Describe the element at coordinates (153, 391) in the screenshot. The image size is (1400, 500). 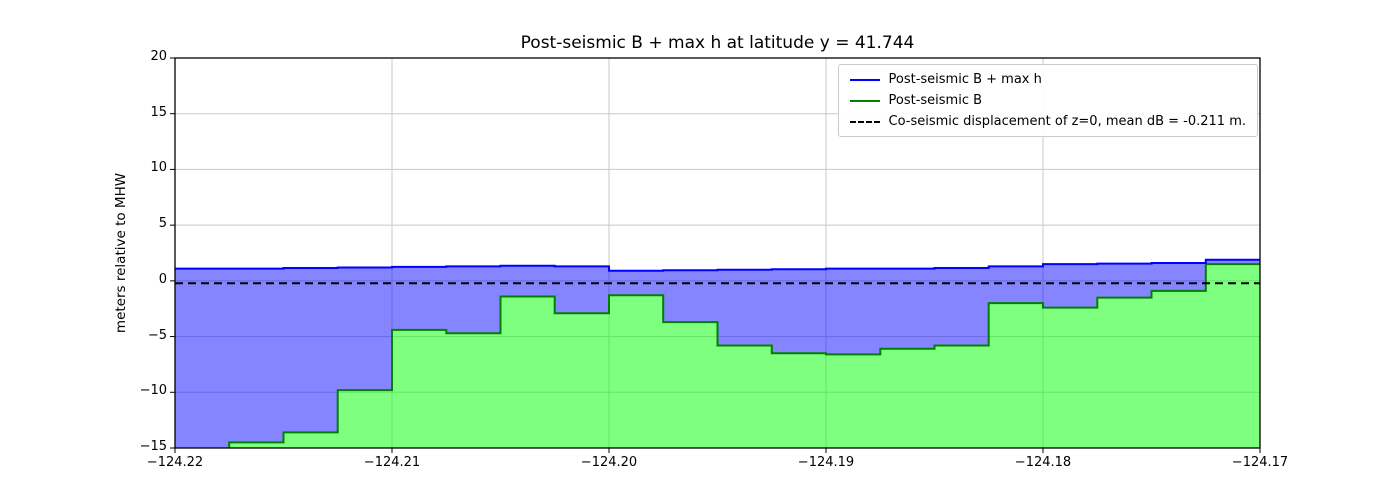
I see `y-tick-label: −10` at that location.